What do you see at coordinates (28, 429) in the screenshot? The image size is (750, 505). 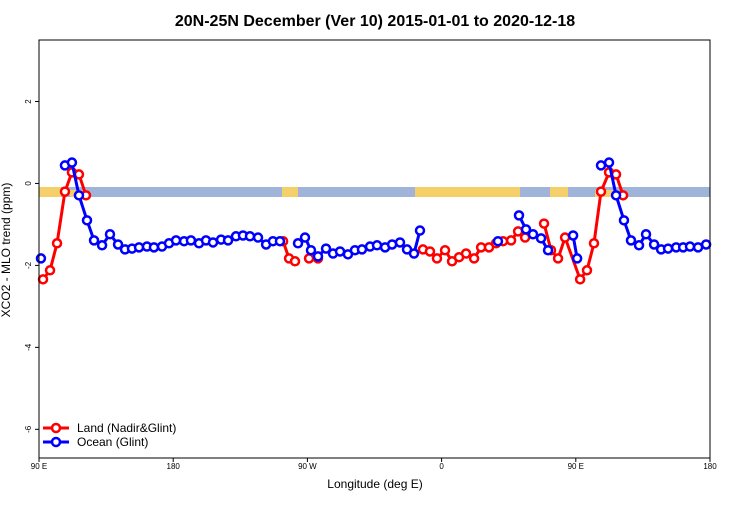 I see `y-tick-label: -6` at bounding box center [28, 429].